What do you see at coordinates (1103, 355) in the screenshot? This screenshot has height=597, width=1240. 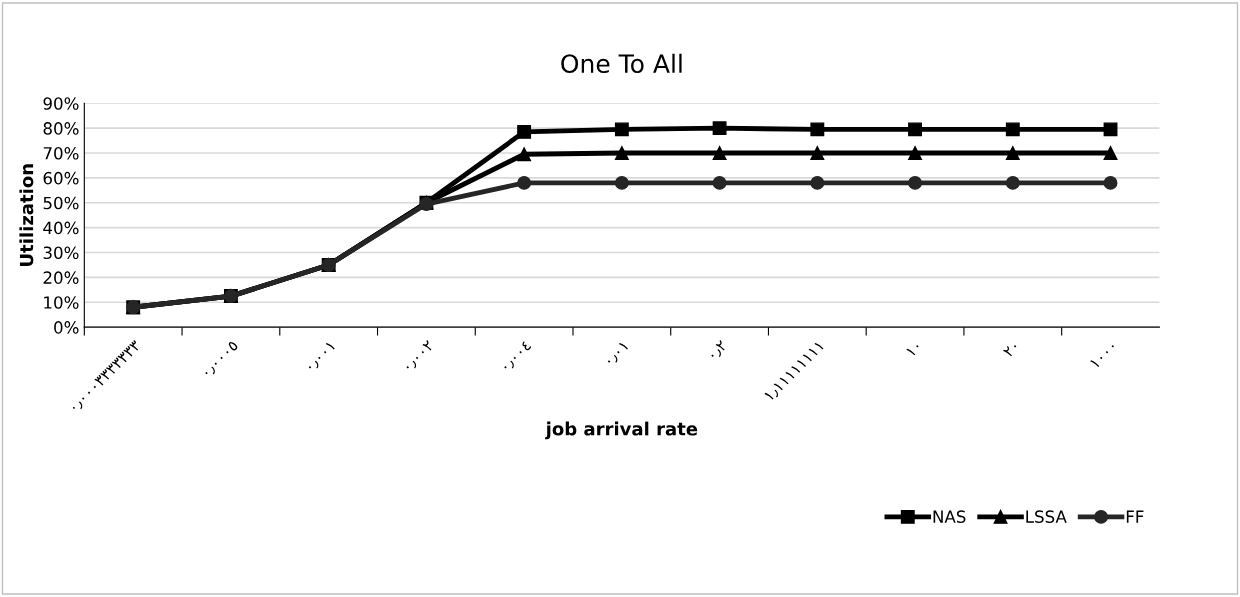 I see `x-tick-label: ١٠٠٠` at bounding box center [1103, 355].